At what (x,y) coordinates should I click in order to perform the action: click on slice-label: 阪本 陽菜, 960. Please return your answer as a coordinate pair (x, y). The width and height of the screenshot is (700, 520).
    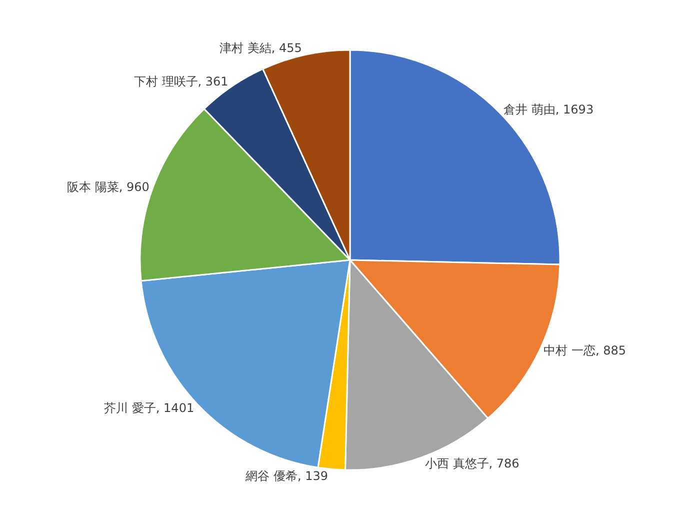
    Looking at the image, I should click on (108, 187).